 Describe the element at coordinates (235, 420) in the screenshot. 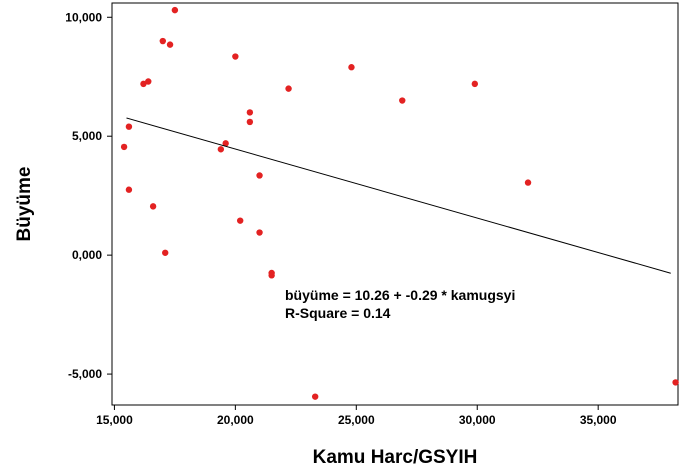

I see `x-tick-label: 20,000` at that location.